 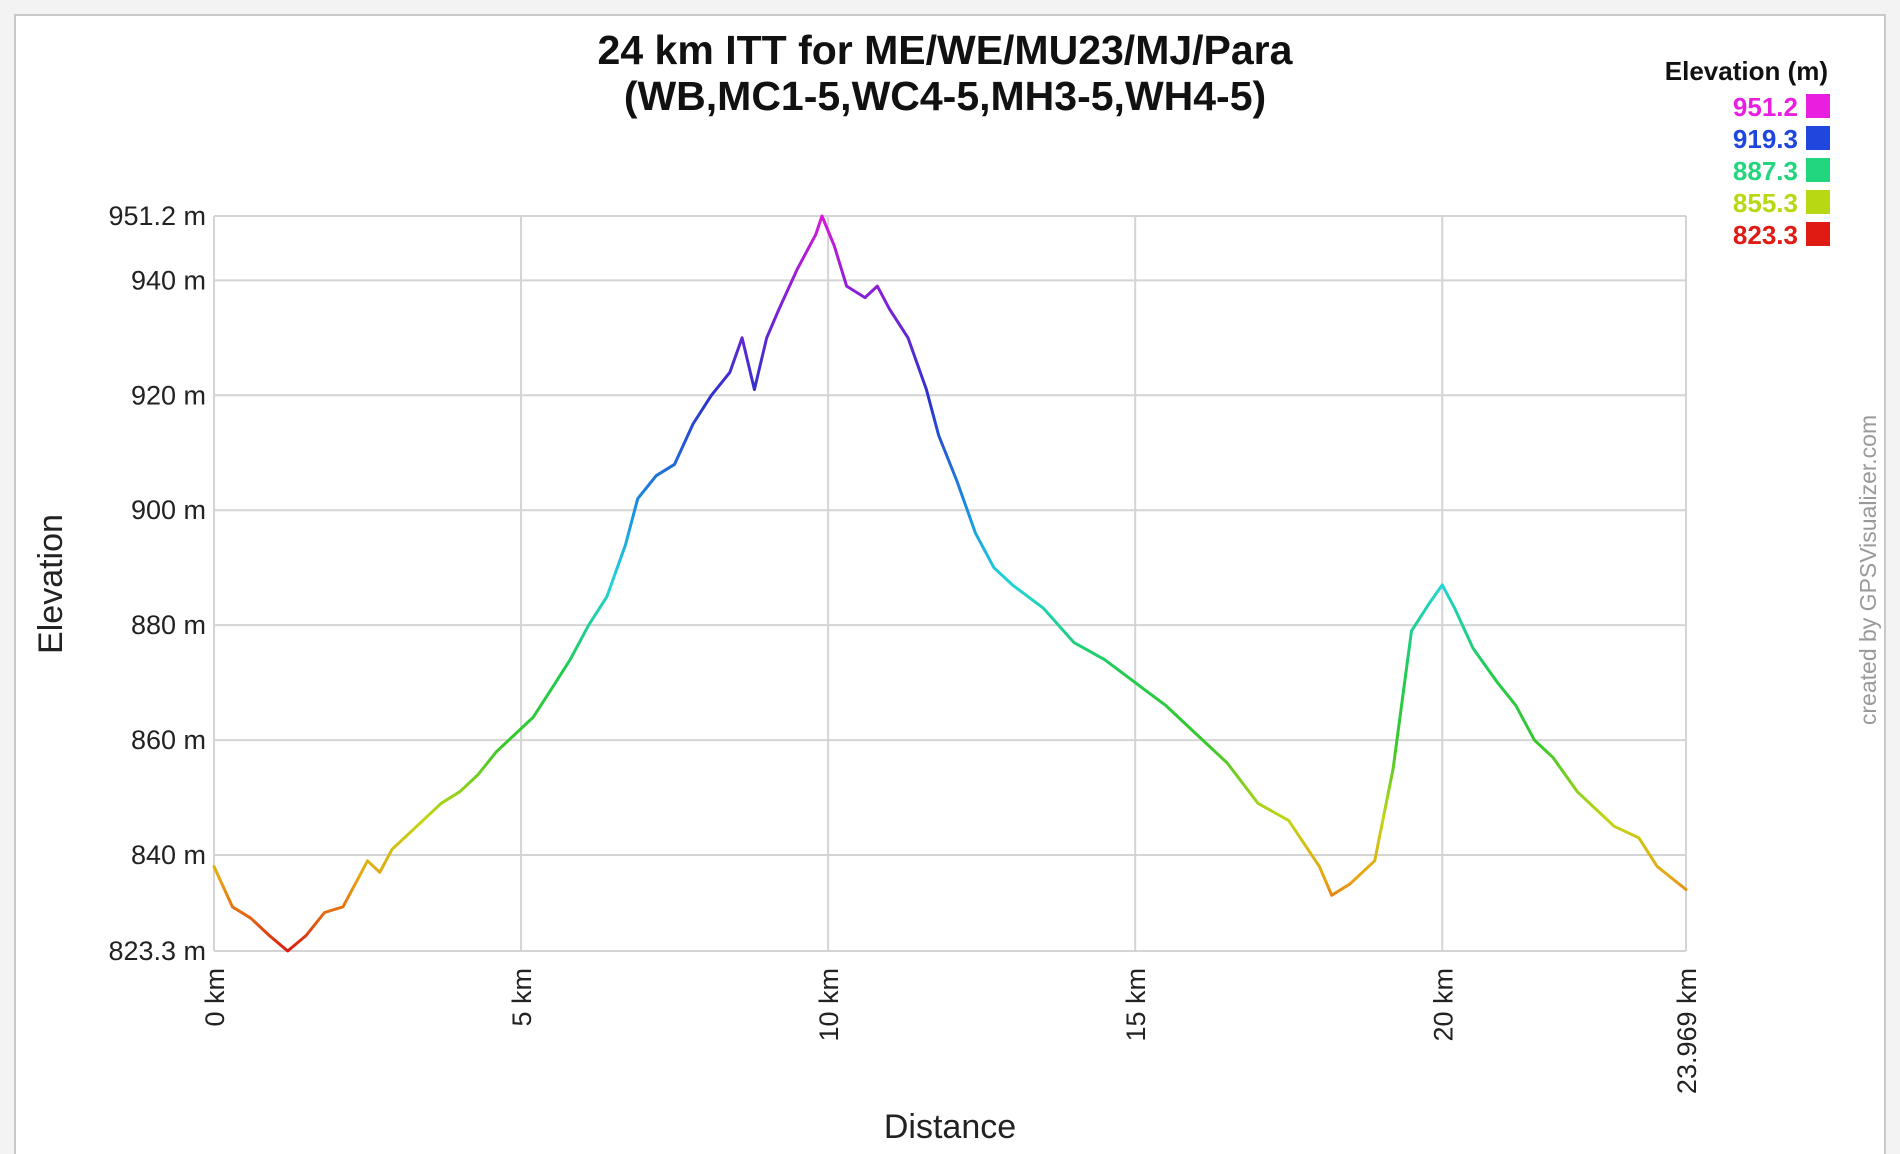 What do you see at coordinates (946, 50) in the screenshot?
I see `chart-title-line-1: 24 km ITT for ME/WE/MU23/MJ/Para` at bounding box center [946, 50].